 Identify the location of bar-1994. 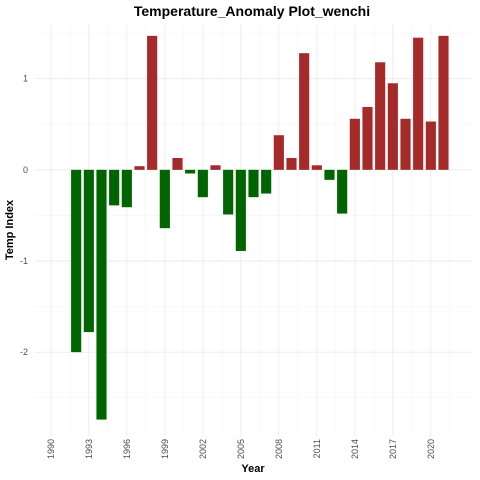
(101, 295).